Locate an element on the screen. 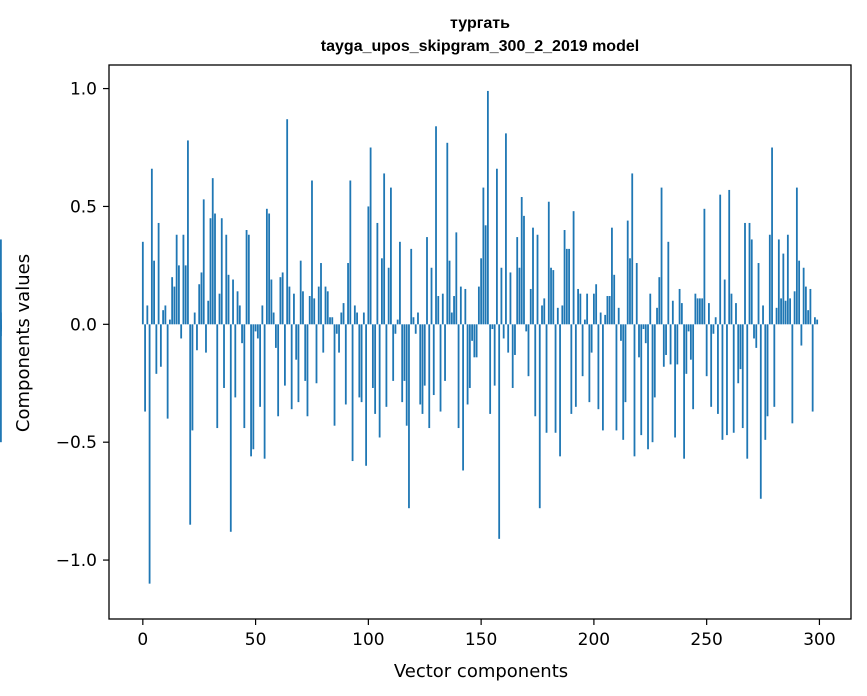 This screenshot has height=696, width=867. y-tick-label: −0.5 is located at coordinates (76, 443).